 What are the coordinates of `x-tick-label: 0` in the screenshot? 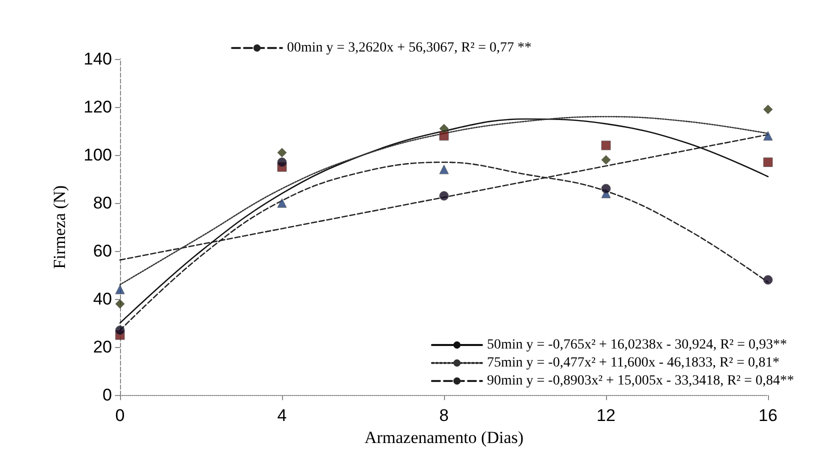 It's located at (120, 416).